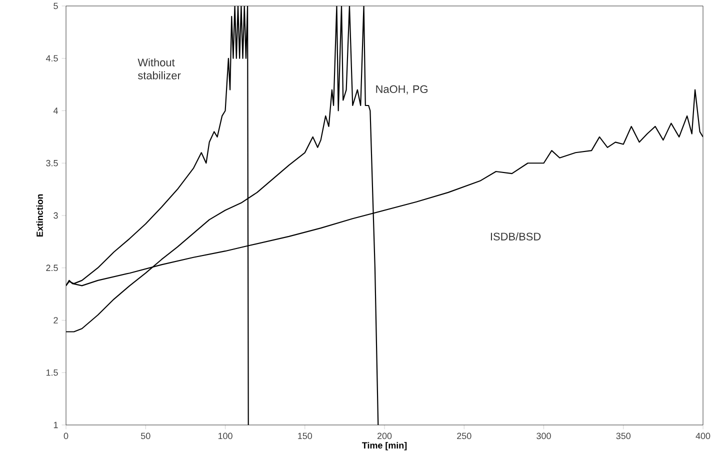 Image resolution: width=715 pixels, height=451 pixels. What do you see at coordinates (703, 436) in the screenshot?
I see `x-tick-label: 400` at bounding box center [703, 436].